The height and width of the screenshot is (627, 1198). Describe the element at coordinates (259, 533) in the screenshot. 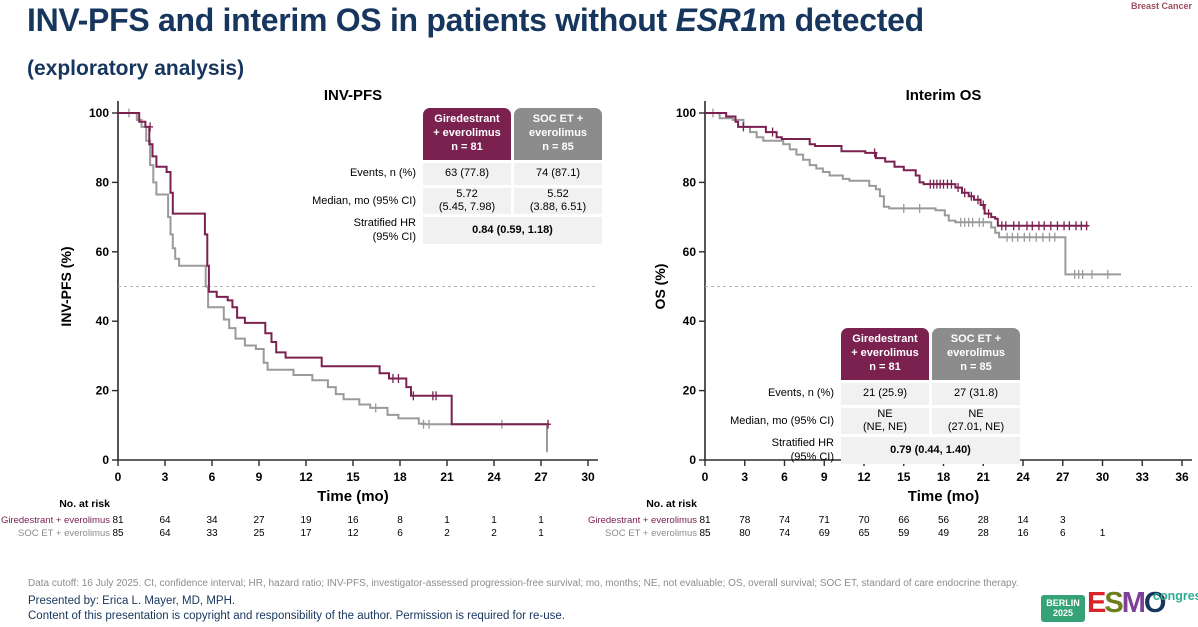

I see `at-risk-value: 25` at that location.